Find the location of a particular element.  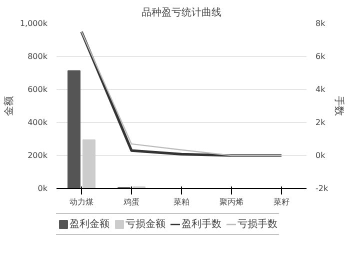

y2-tick-label: 4k is located at coordinates (321, 89).